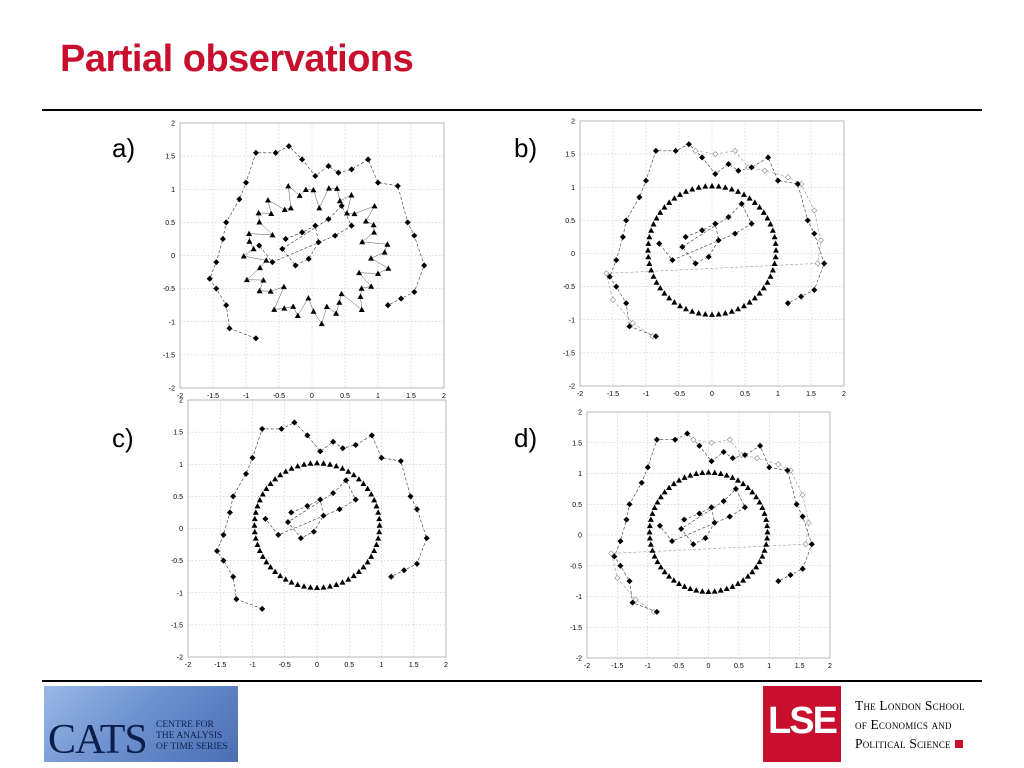 This screenshot has width=1024, height=768. I want to click on y-tick-label: -0.5, so click(569, 287).